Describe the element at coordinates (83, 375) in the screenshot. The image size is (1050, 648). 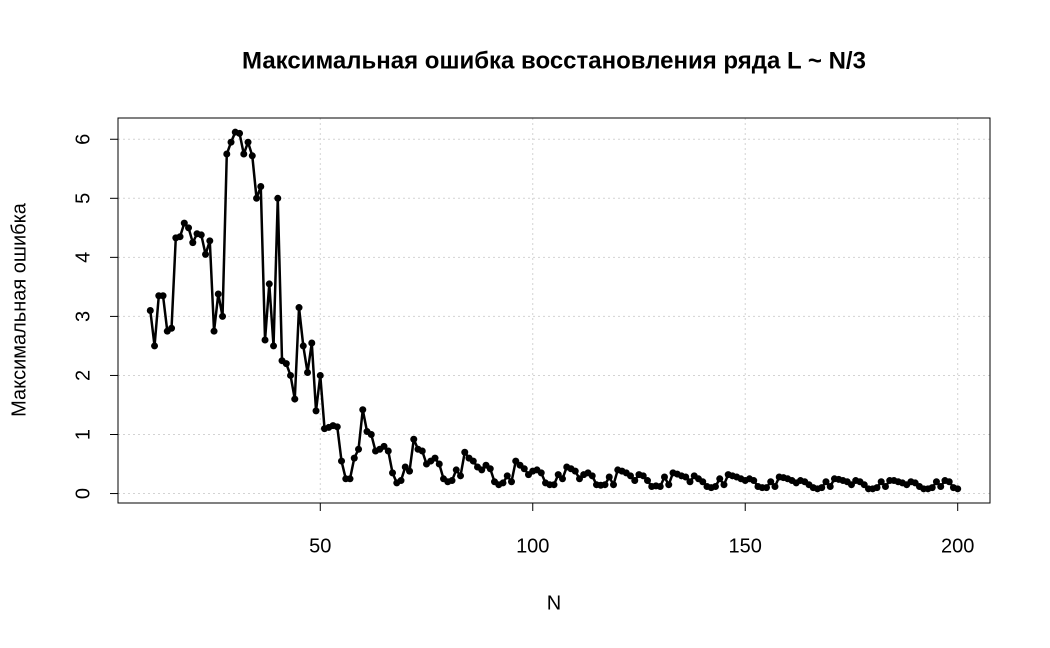
I see `y-tick-label: 2` at that location.